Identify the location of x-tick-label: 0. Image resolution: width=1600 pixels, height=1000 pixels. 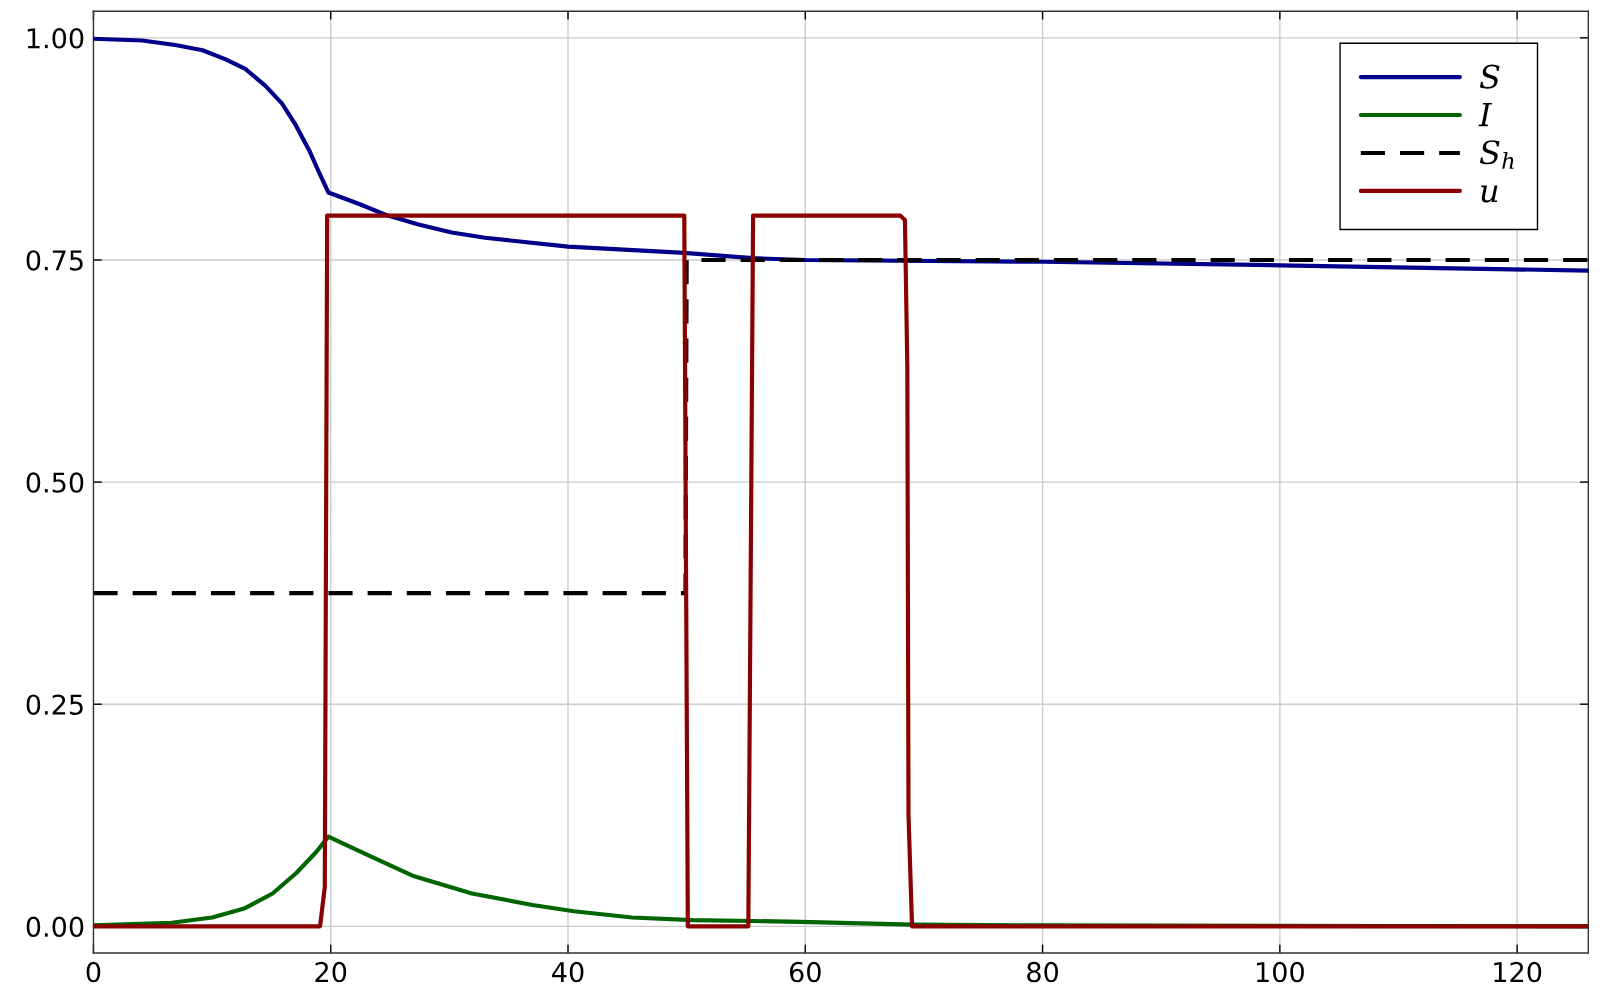
(93, 972).